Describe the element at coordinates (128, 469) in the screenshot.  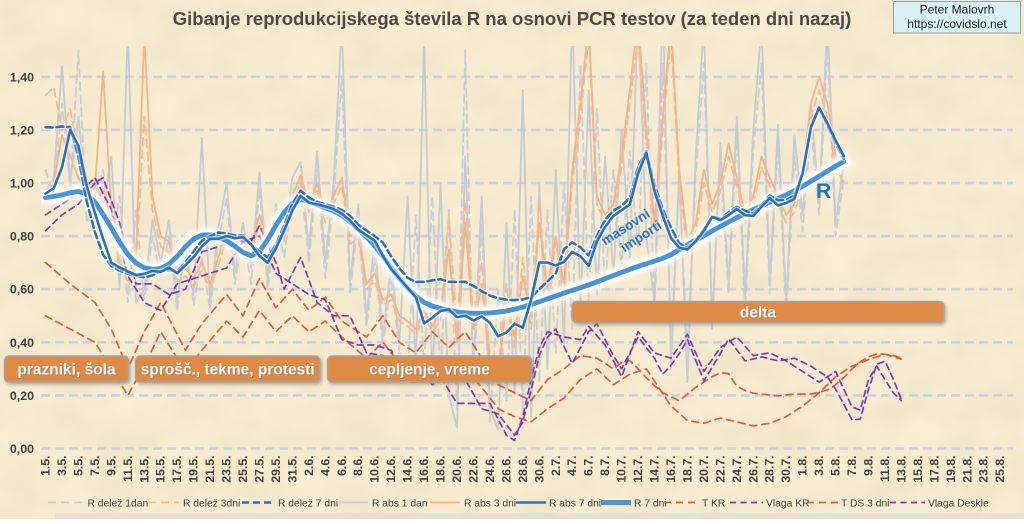
I see `svg-text: 11.5.` at that location.